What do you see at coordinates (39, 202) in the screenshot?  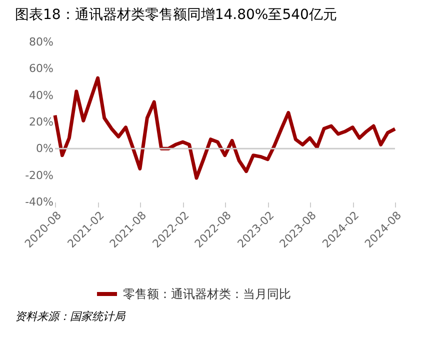 I see `y-tick-label: -40%` at bounding box center [39, 202].